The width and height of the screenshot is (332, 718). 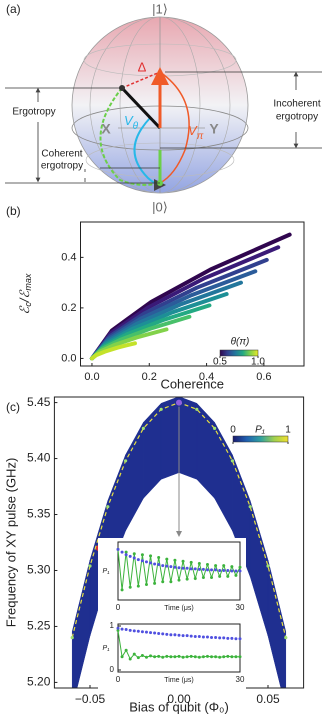 I want to click on colorbar-tick-label: 1.0, so click(x=258, y=362).